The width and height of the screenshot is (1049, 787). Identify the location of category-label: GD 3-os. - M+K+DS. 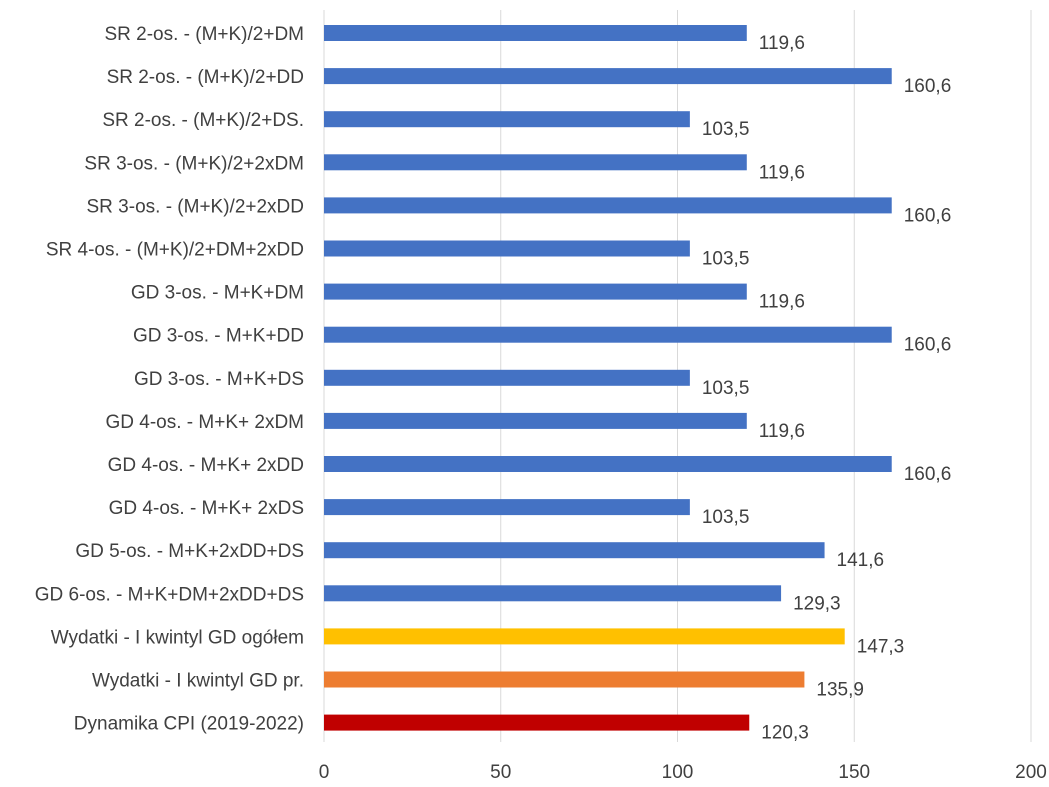
(219, 379).